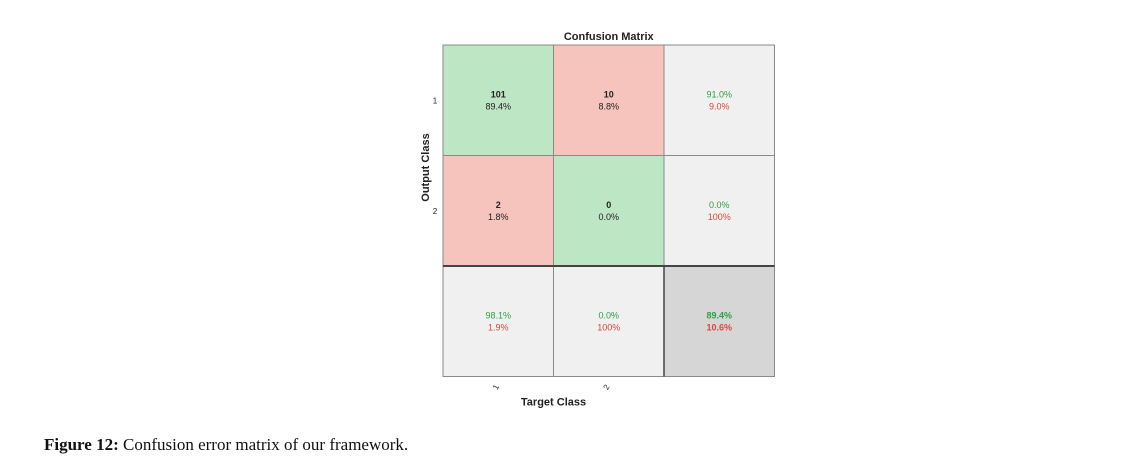  Describe the element at coordinates (426, 167) in the screenshot. I see `y-axis-label: Output Class` at that location.